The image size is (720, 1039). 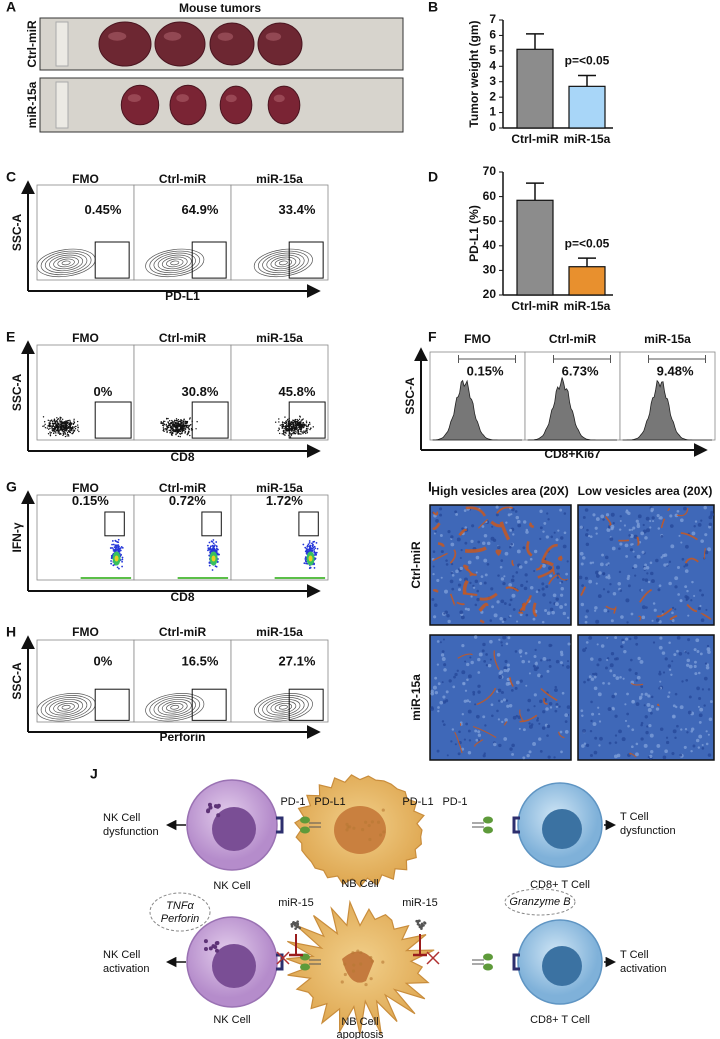 What do you see at coordinates (363, 830) in the screenshot?
I see `granule` at bounding box center [363, 830].